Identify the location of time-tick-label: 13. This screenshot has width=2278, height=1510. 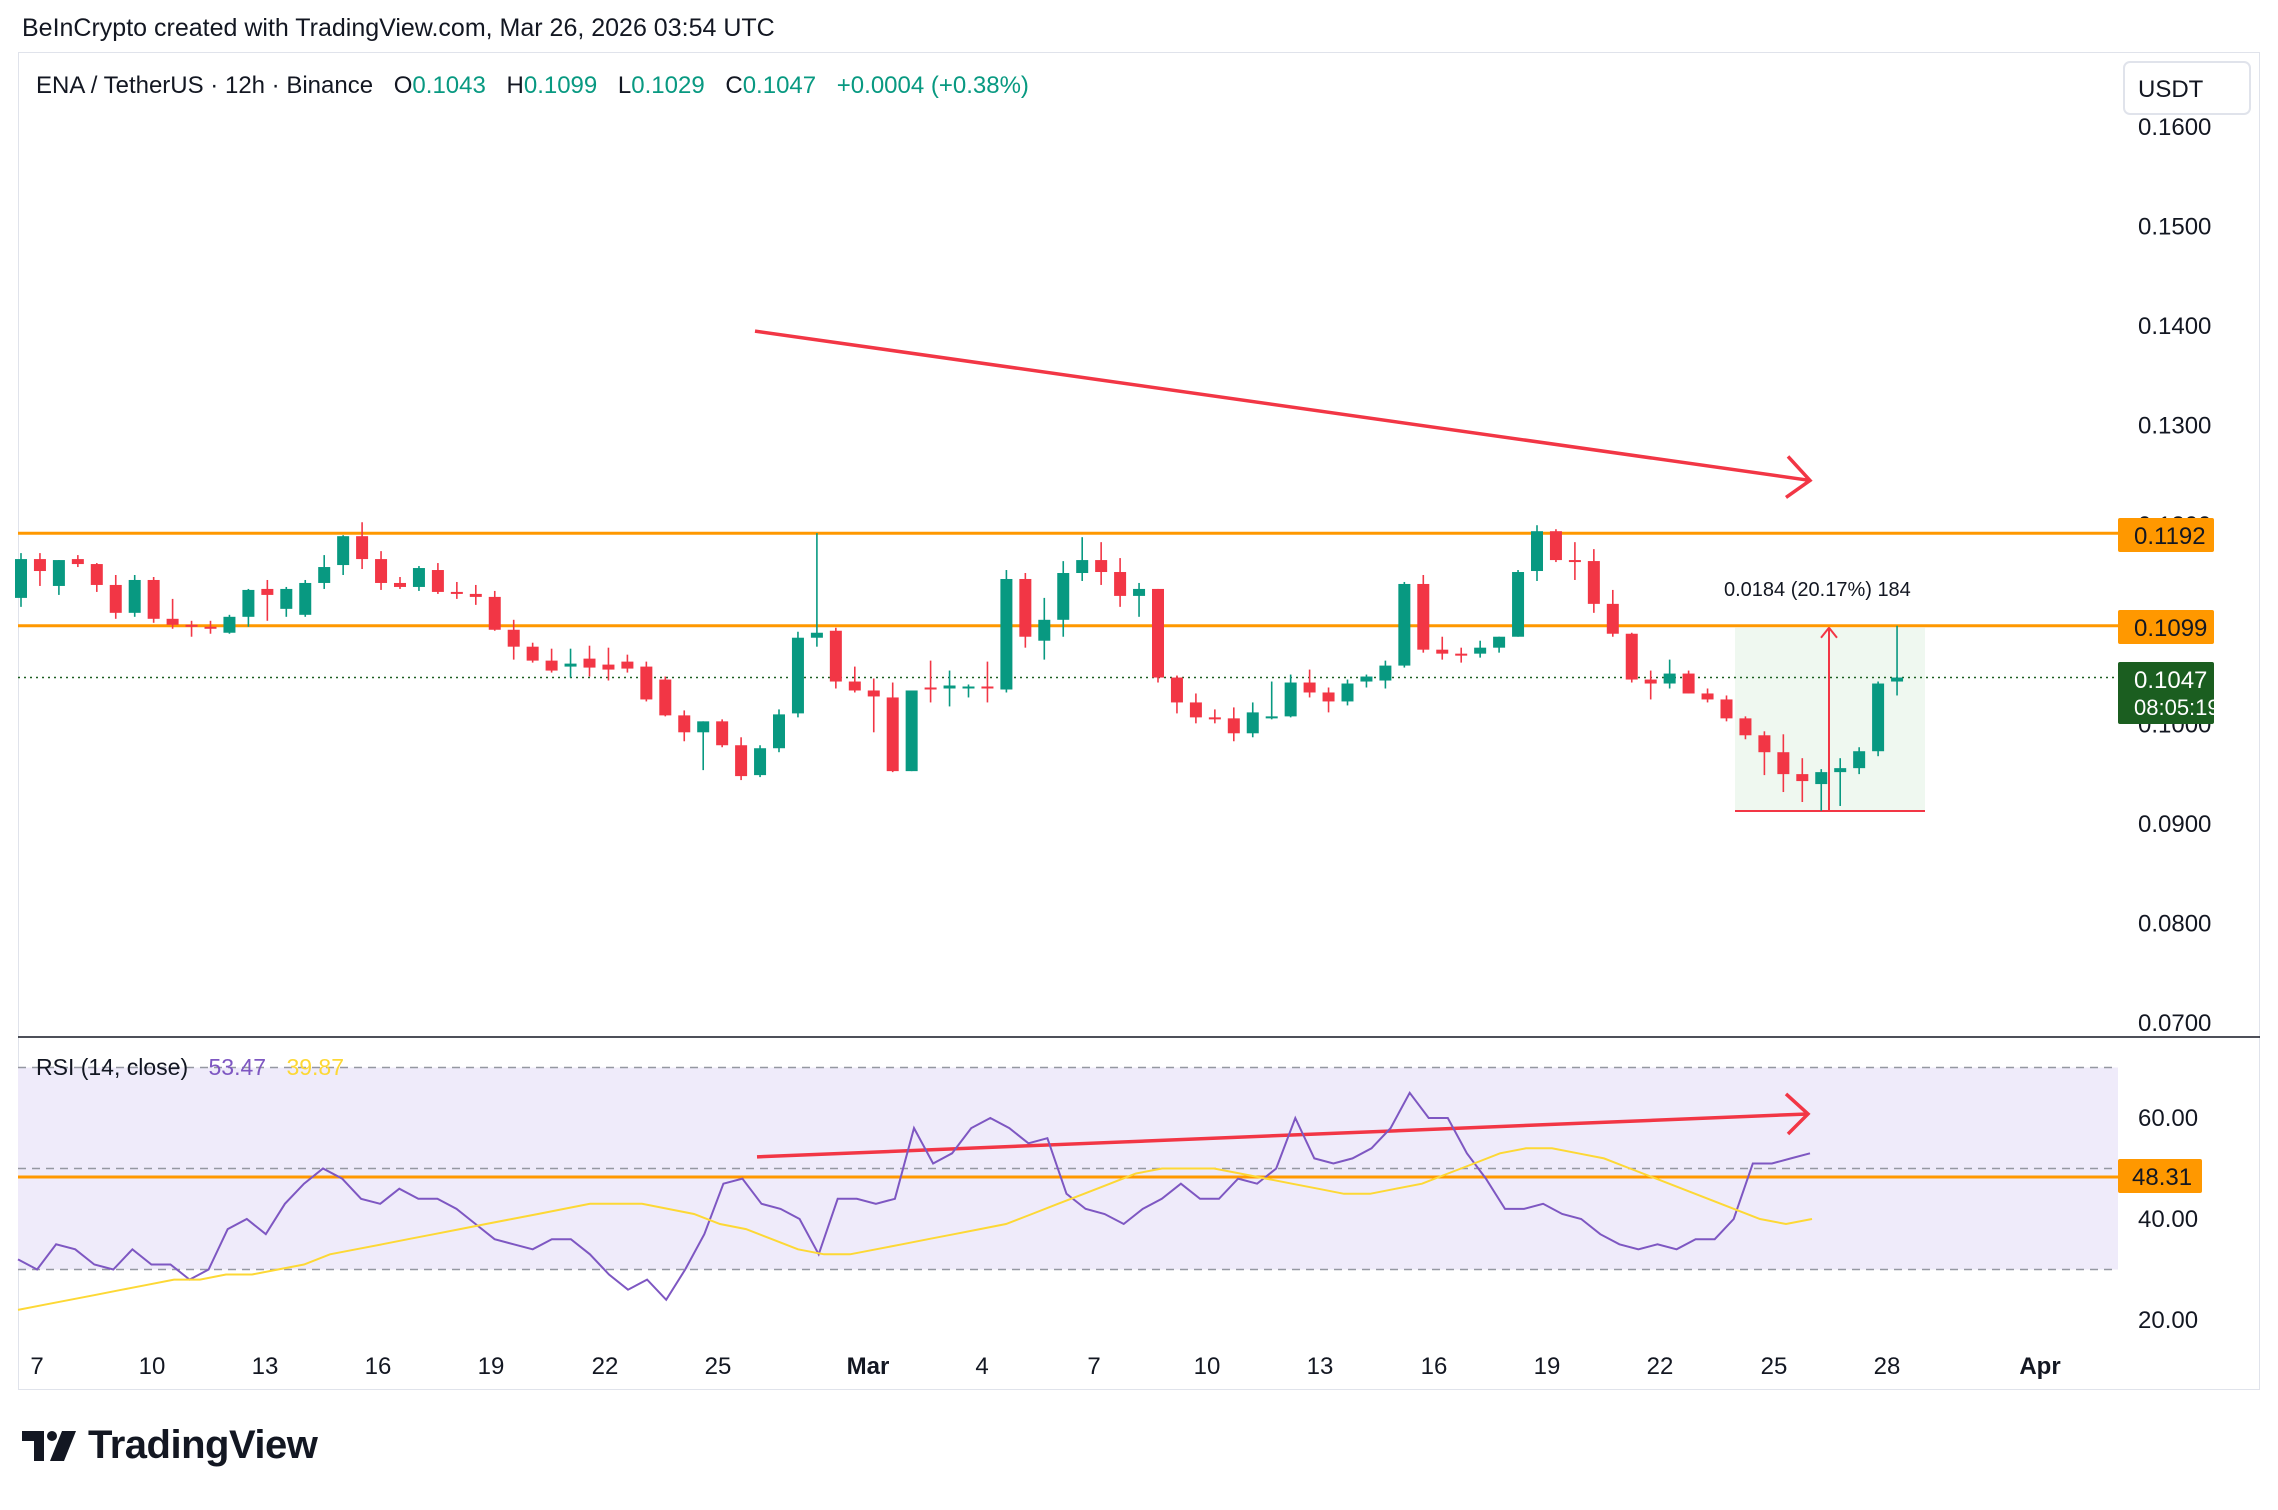
(265, 1366).